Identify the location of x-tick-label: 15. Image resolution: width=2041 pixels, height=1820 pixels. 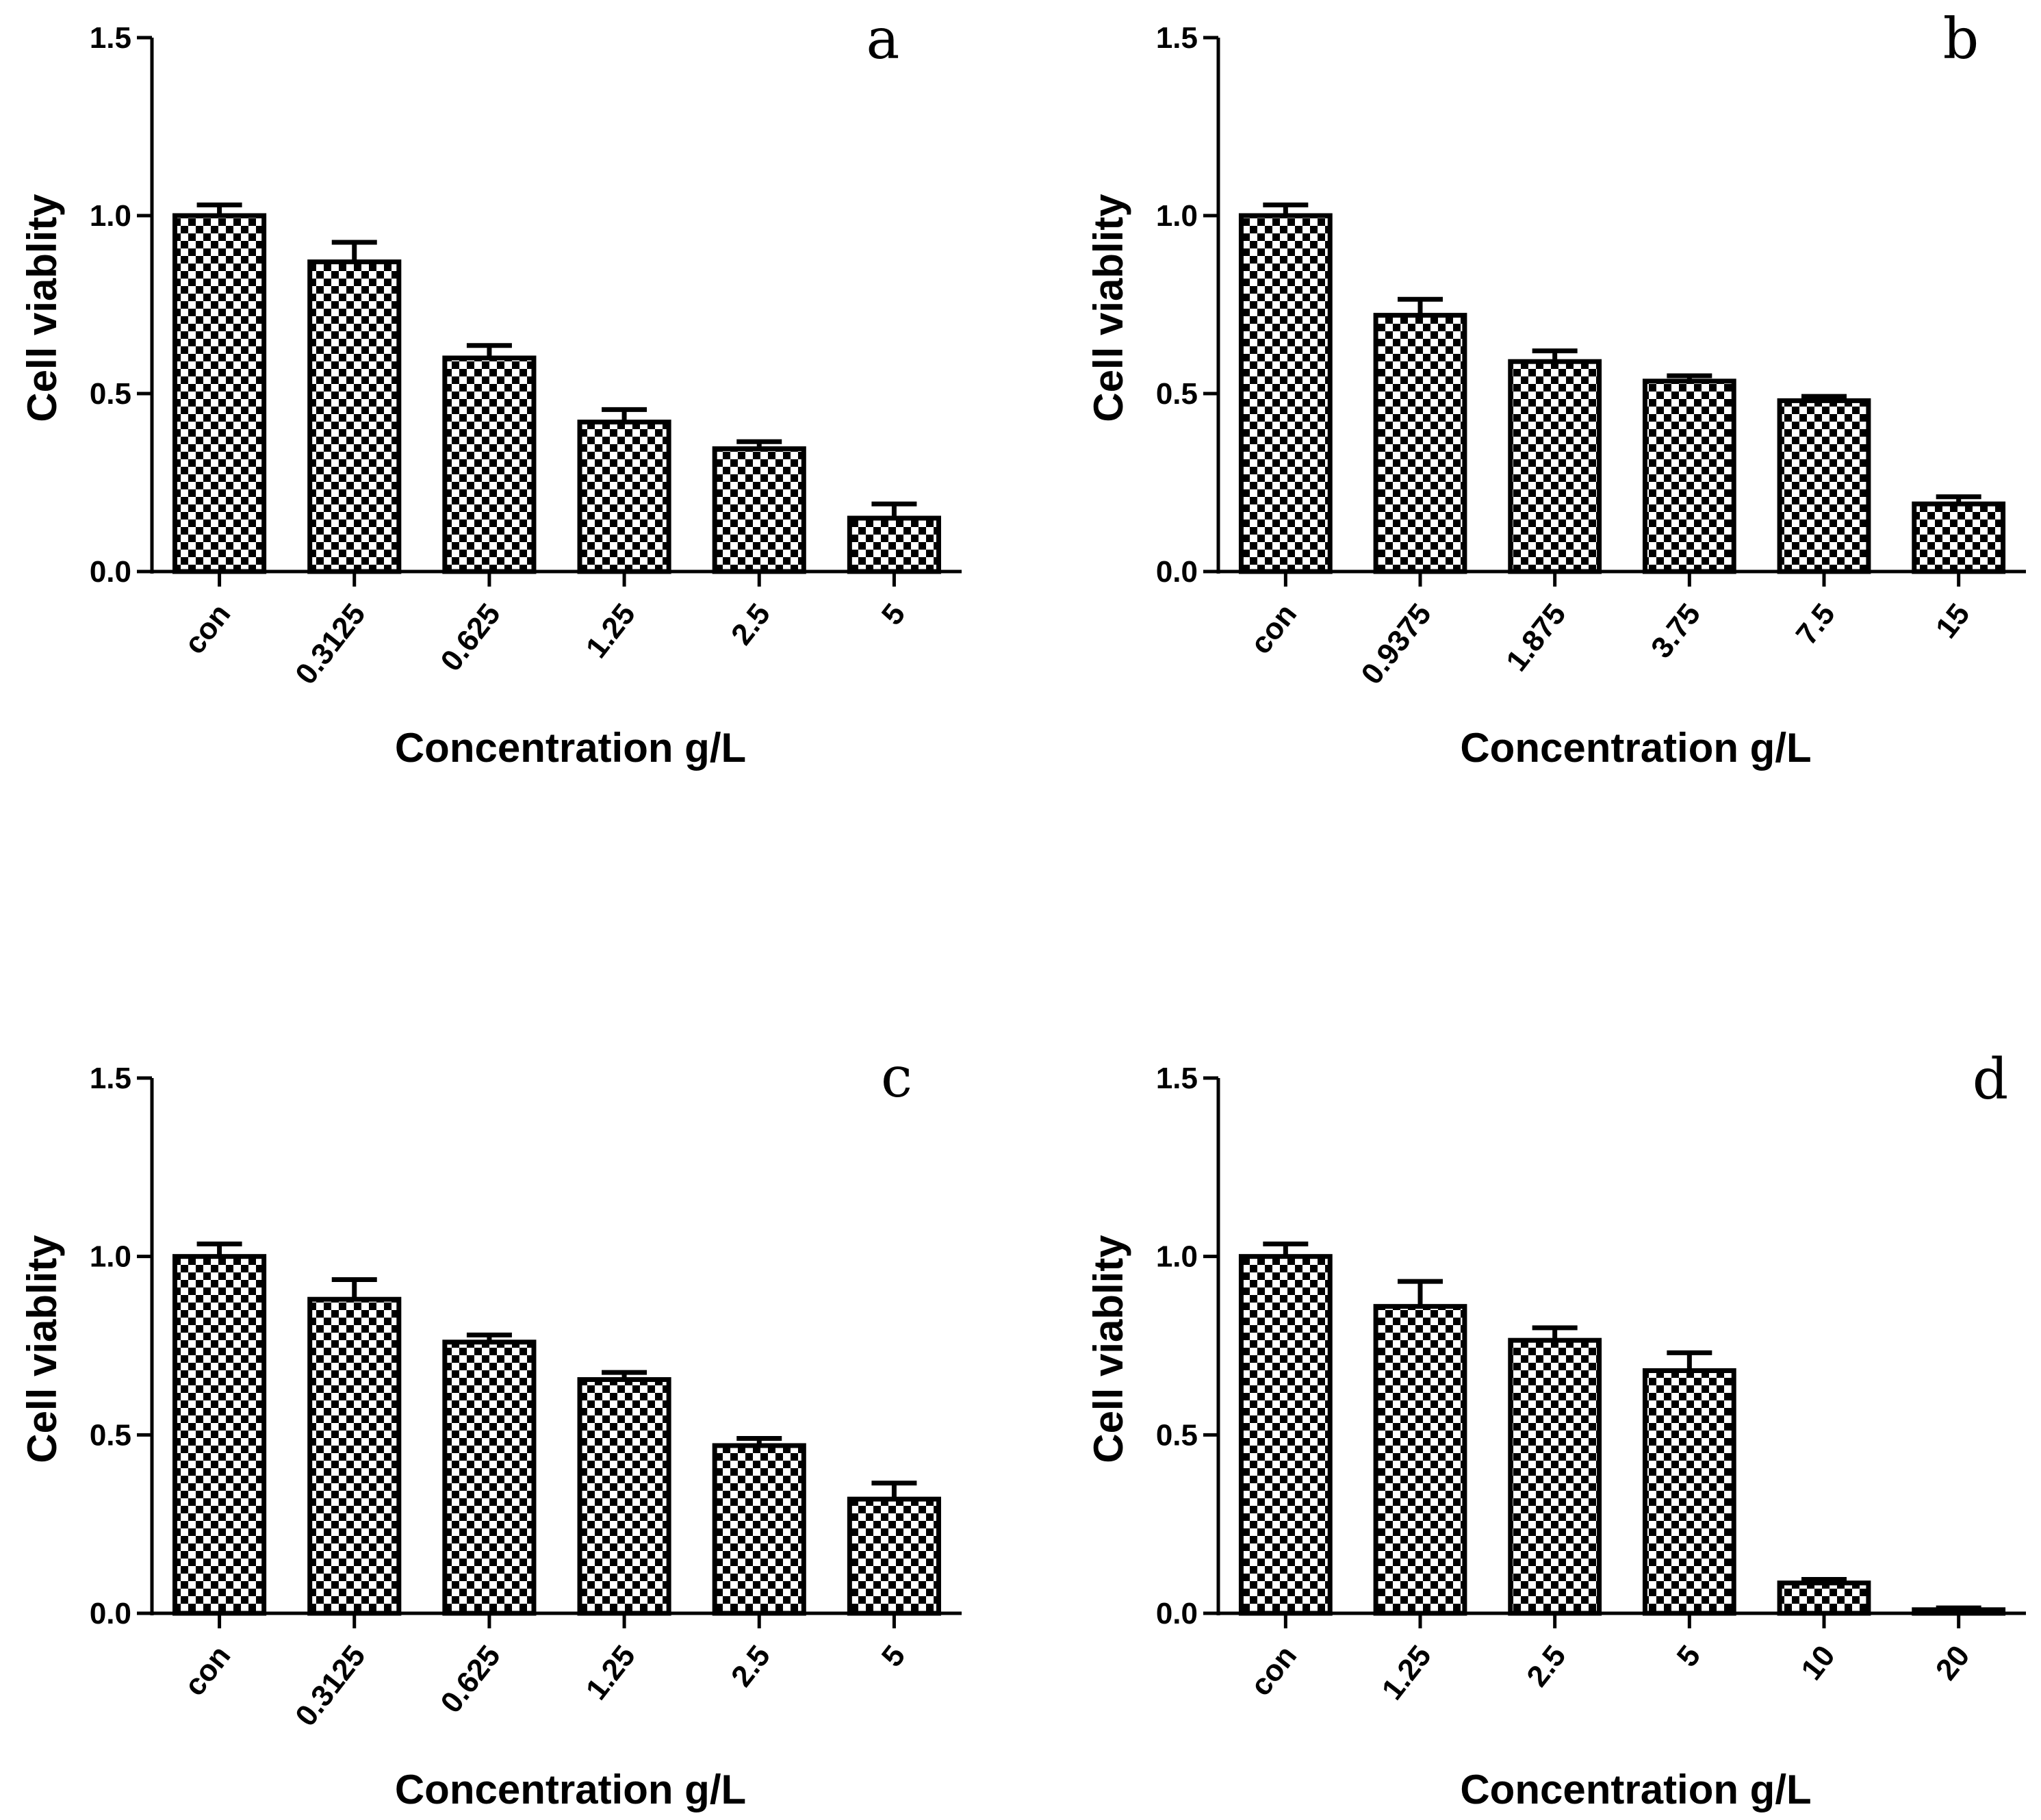
(1953, 621).